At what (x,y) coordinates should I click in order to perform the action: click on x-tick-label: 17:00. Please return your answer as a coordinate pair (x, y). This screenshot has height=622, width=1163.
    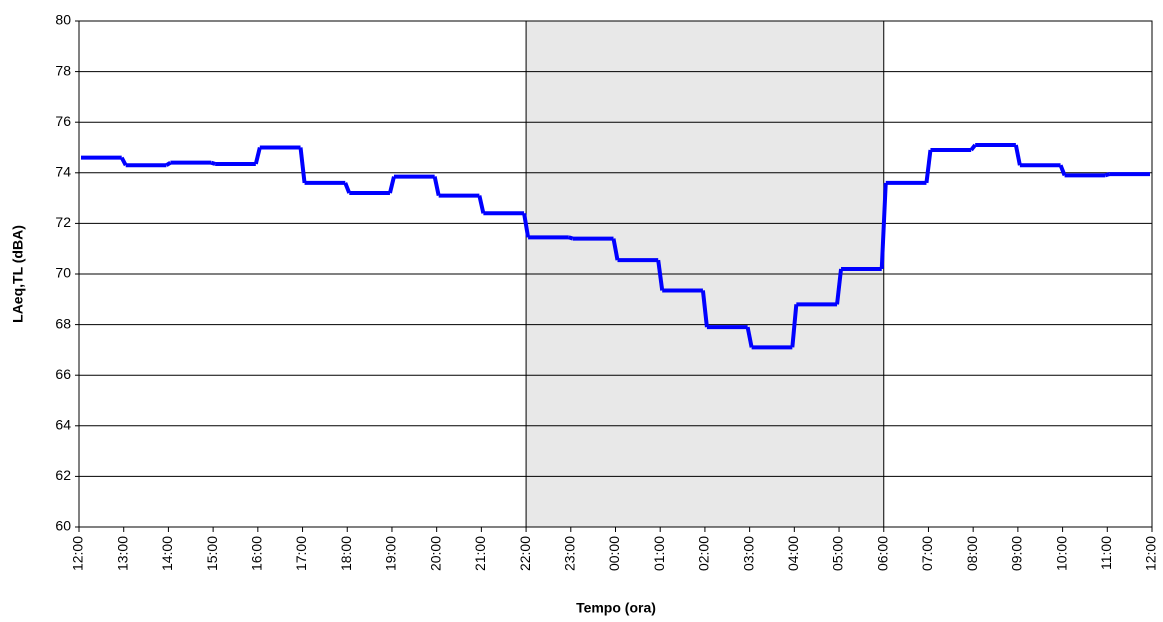
    Looking at the image, I should click on (301, 553).